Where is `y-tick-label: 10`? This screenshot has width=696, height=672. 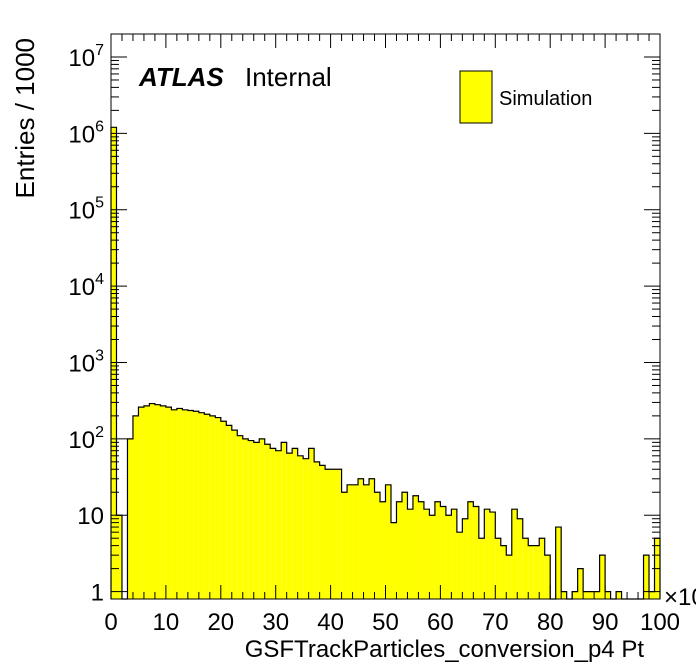 y-tick-label: 10 is located at coordinates (90, 516).